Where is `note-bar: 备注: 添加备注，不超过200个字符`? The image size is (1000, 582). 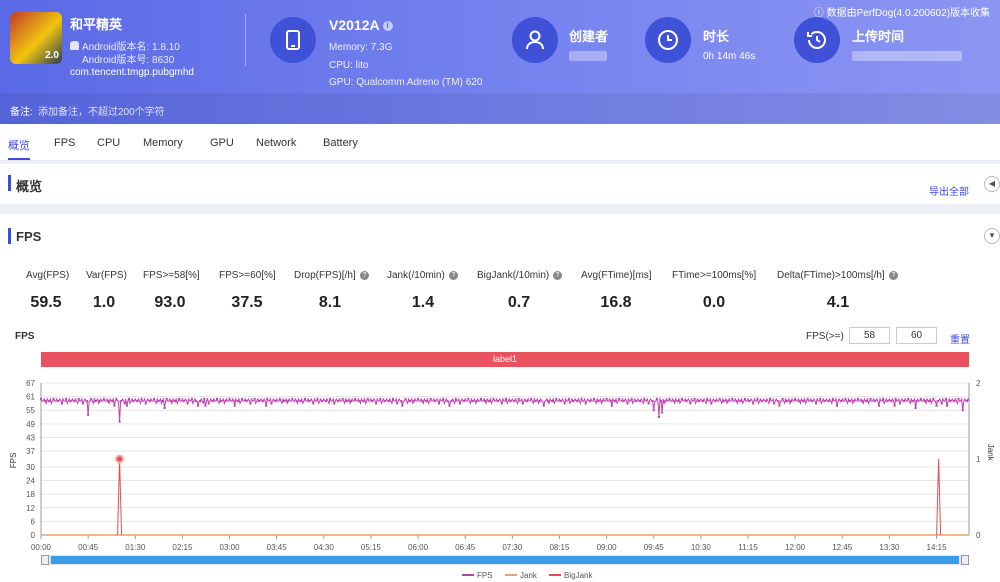
note-bar: 备注: 添加备注，不超过200个字符 is located at coordinates (500, 108).